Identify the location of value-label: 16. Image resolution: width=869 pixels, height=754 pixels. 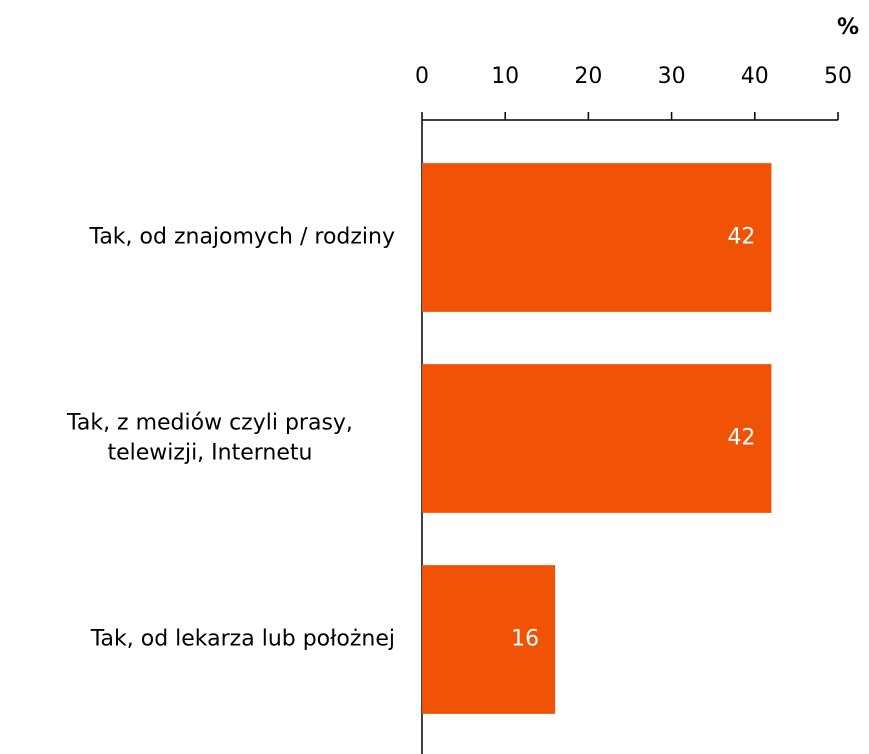
(525, 639).